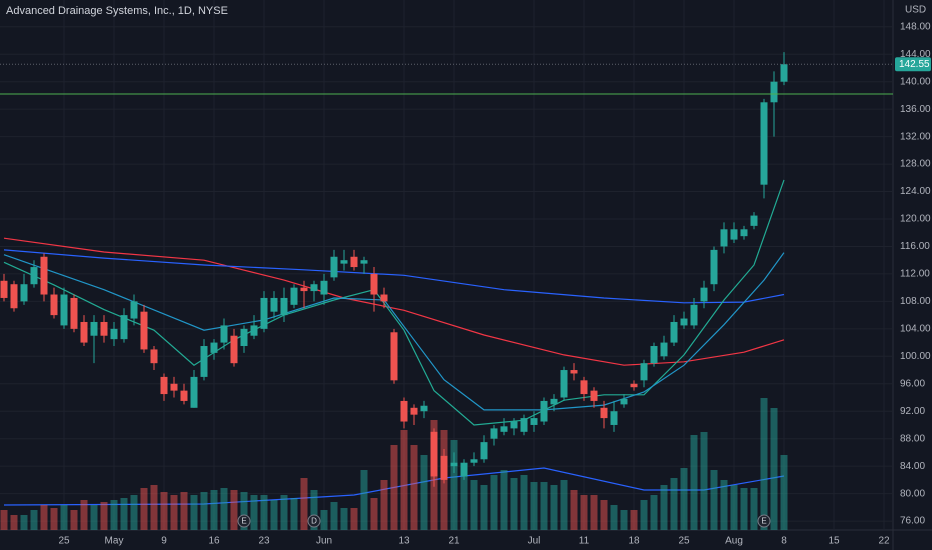  Describe the element at coordinates (64, 541) in the screenshot. I see `x-tick-label: 25` at that location.